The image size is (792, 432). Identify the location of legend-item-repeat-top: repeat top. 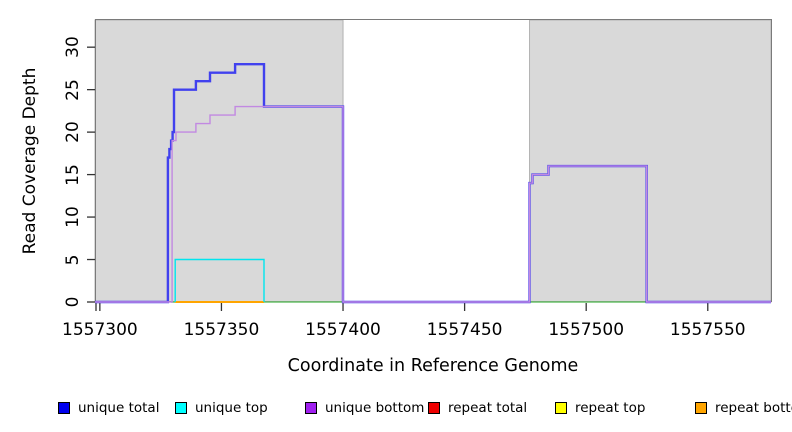
(600, 408).